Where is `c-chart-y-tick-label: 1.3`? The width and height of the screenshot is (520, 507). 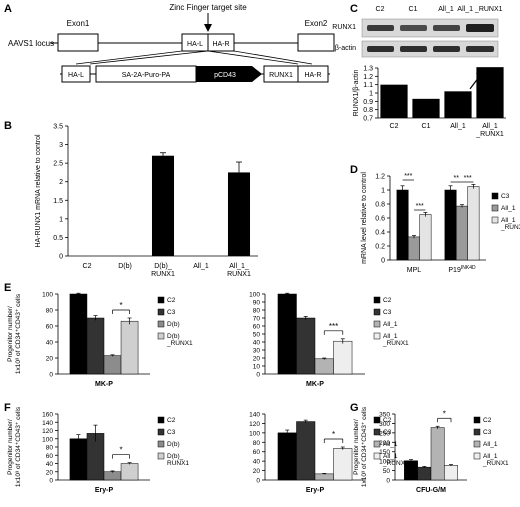 c-chart-y-tick-label: 1.3 is located at coordinates (368, 69).